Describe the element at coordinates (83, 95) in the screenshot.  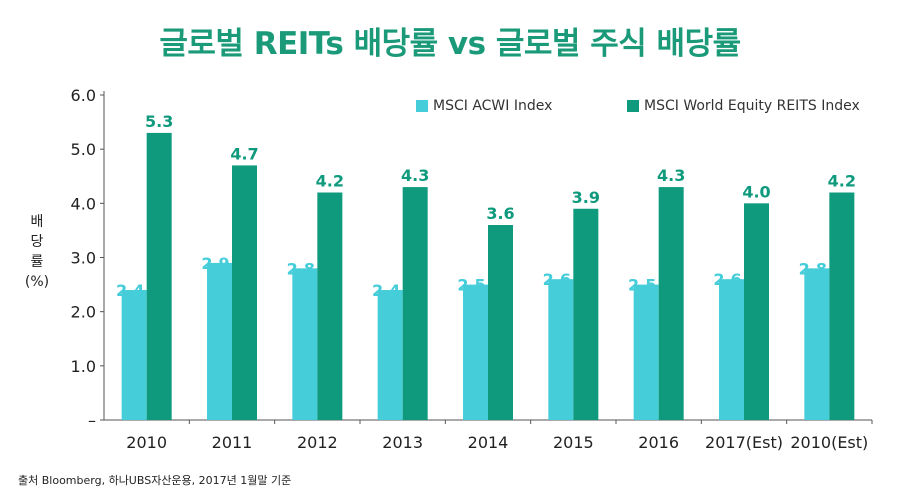
I see `y-tick-label: 6.0` at that location.